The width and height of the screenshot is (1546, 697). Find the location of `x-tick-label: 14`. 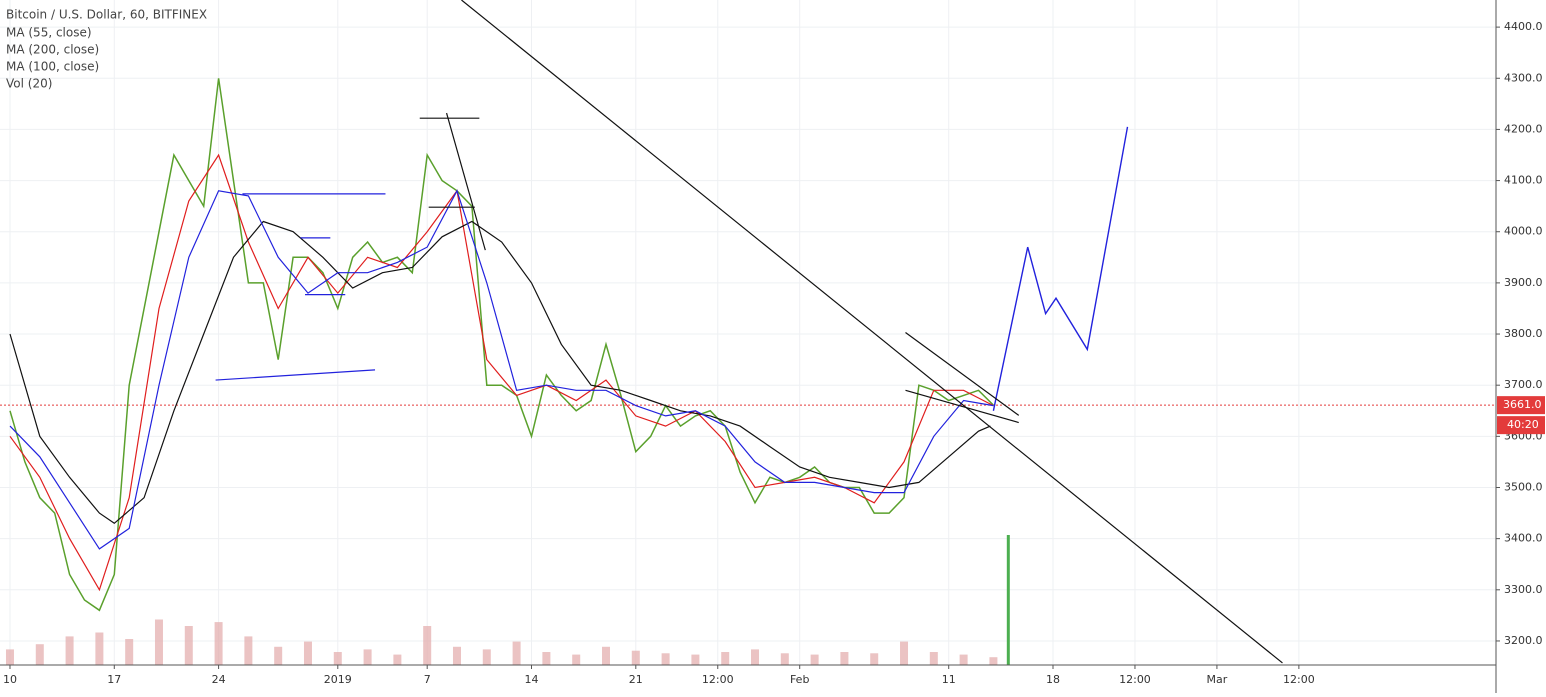

x-tick-label: 14 is located at coordinates (531, 679).